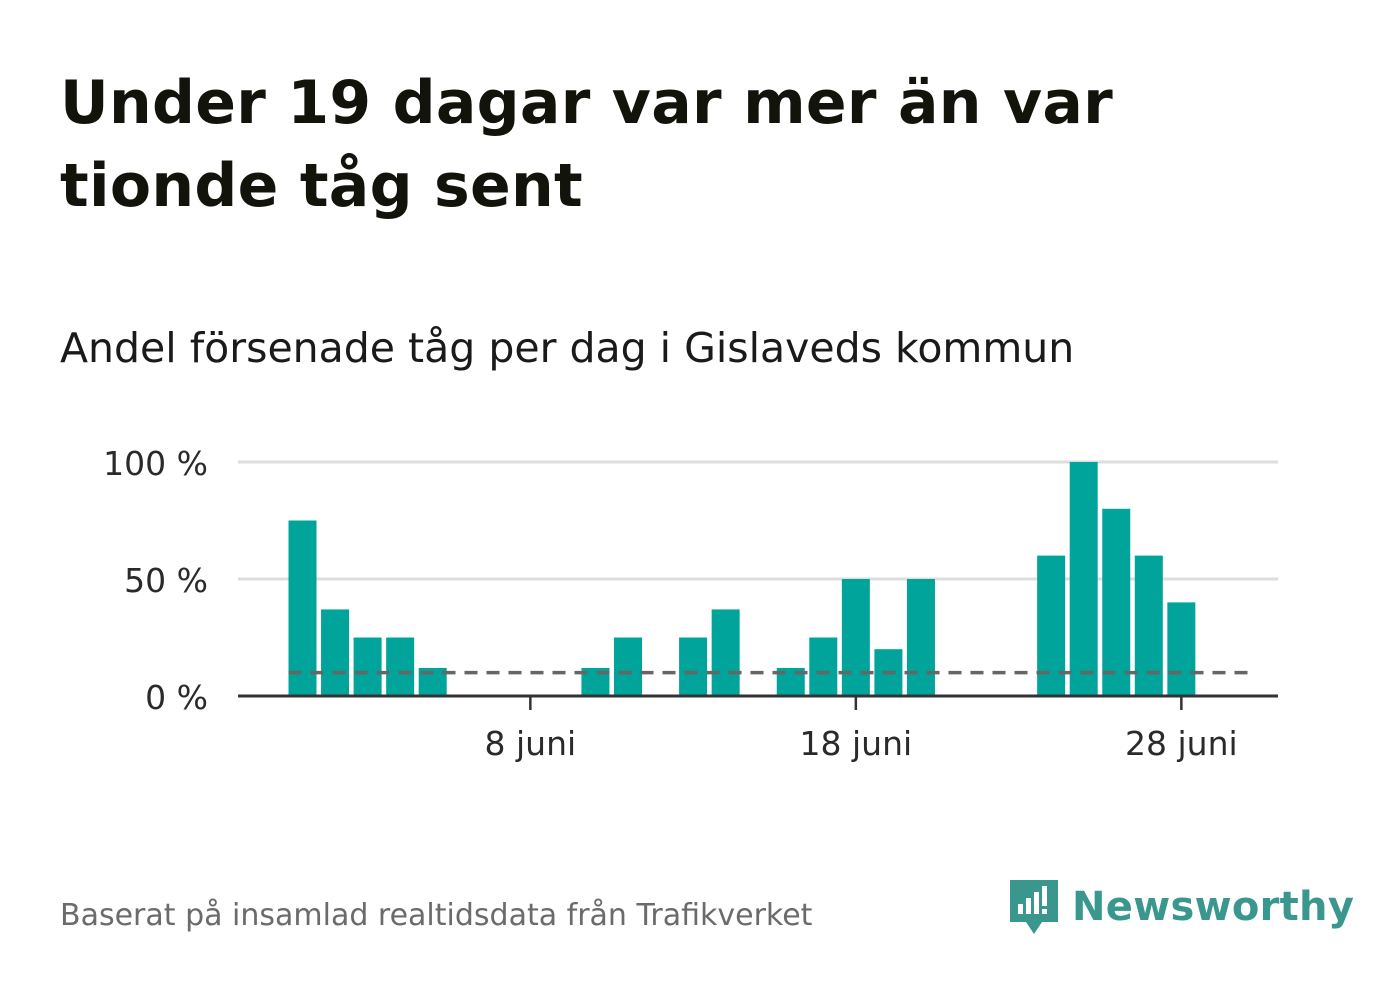 This screenshot has height=999, width=1382. Describe the element at coordinates (1034, 907) in the screenshot. I see `newsworthy-logo-icon` at that location.